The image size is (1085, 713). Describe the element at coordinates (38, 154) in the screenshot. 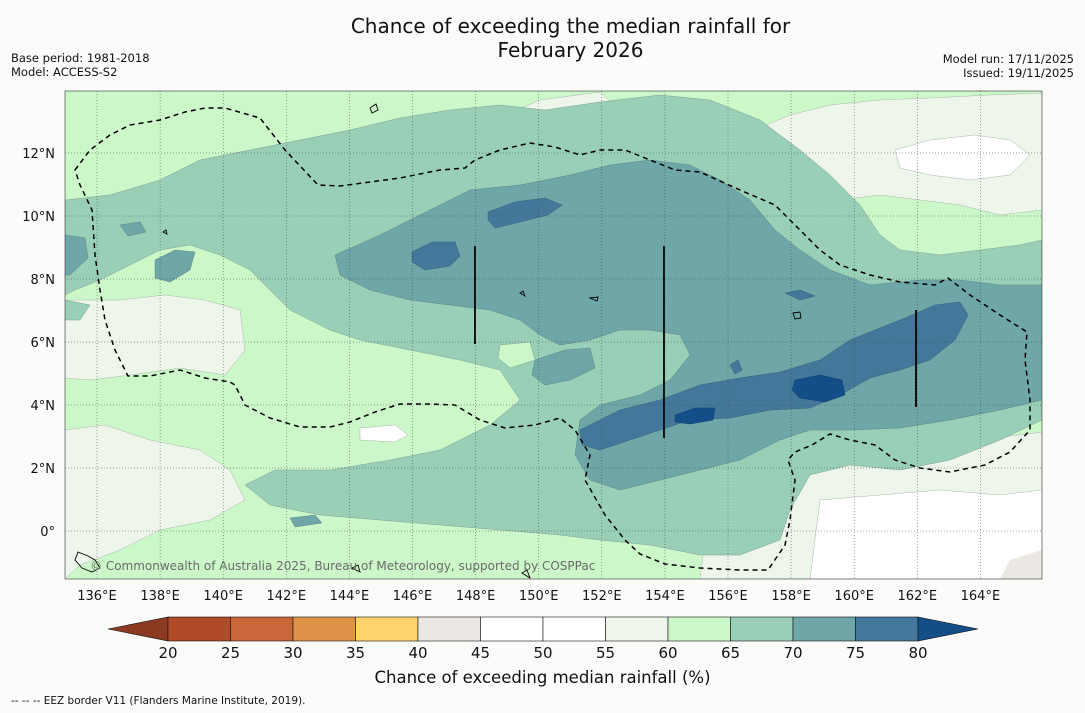

I see `lat-tick-label: 12°N` at that location.